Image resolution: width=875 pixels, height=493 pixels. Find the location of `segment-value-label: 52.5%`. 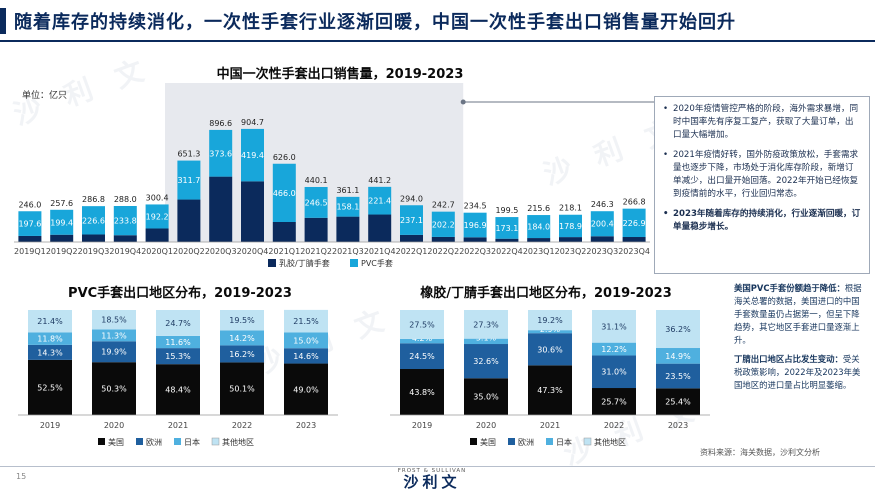

segment-value-label: 52.5% is located at coordinates (50, 387).